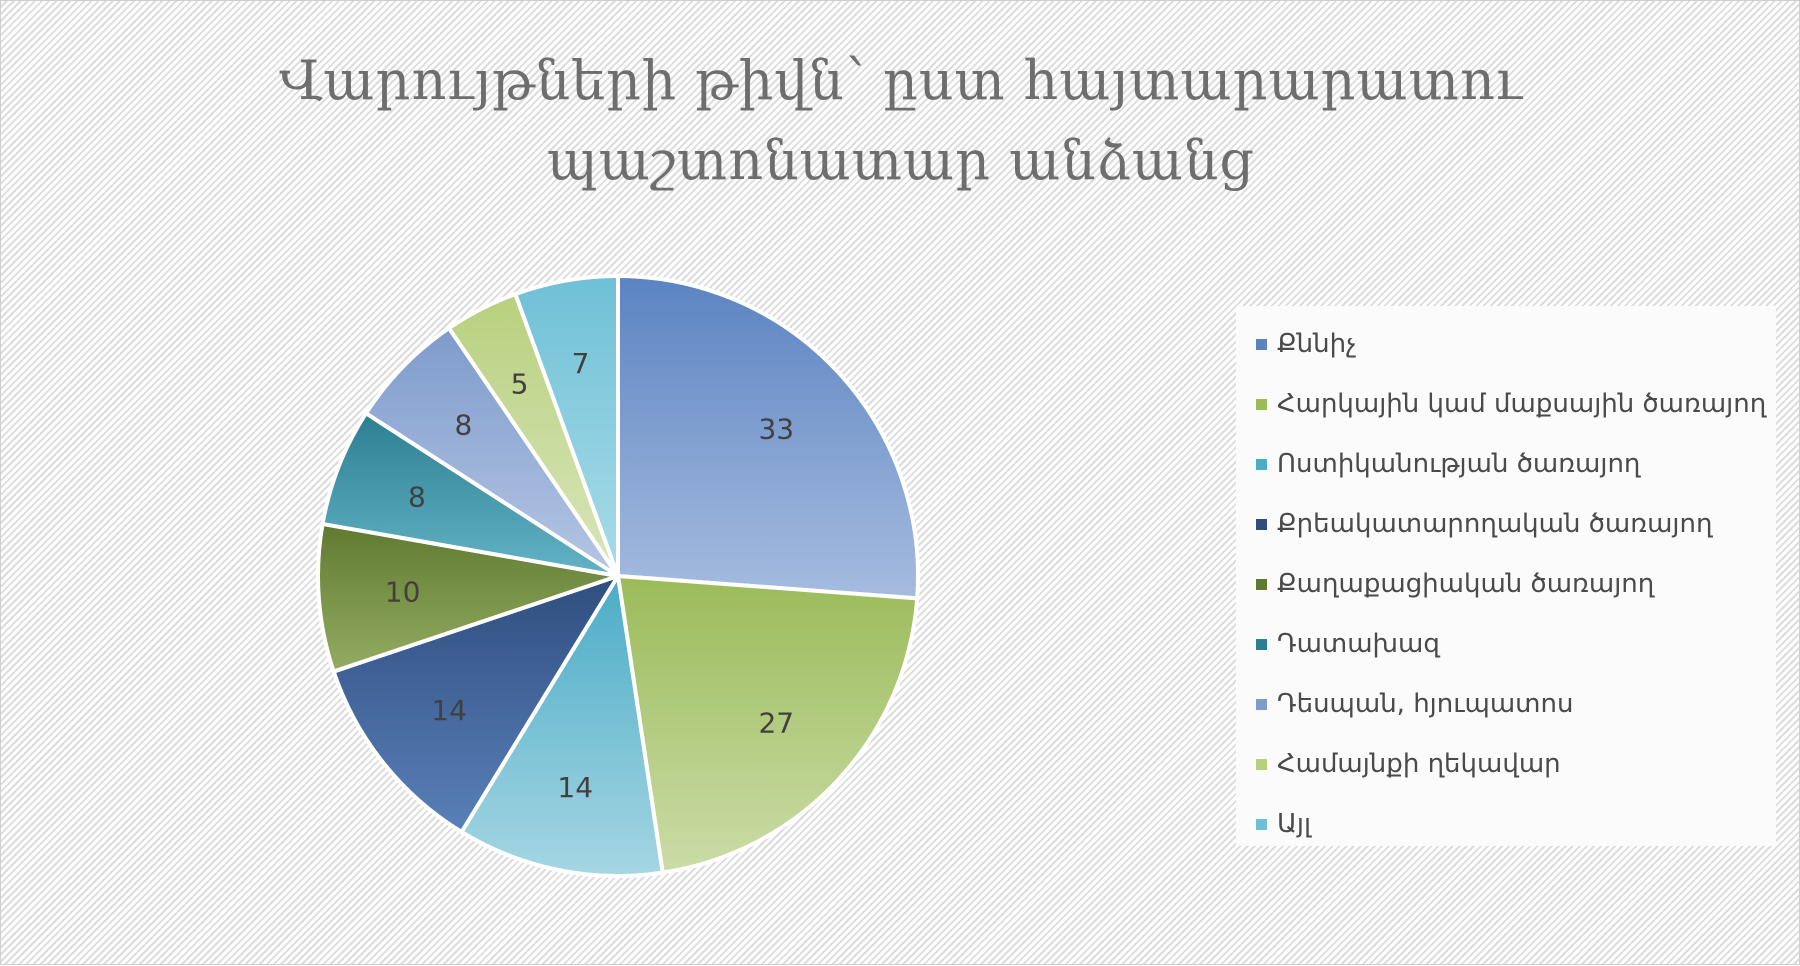 This screenshot has width=1800, height=966. Describe the element at coordinates (581, 363) in the screenshot. I see `data-label: 7` at that location.